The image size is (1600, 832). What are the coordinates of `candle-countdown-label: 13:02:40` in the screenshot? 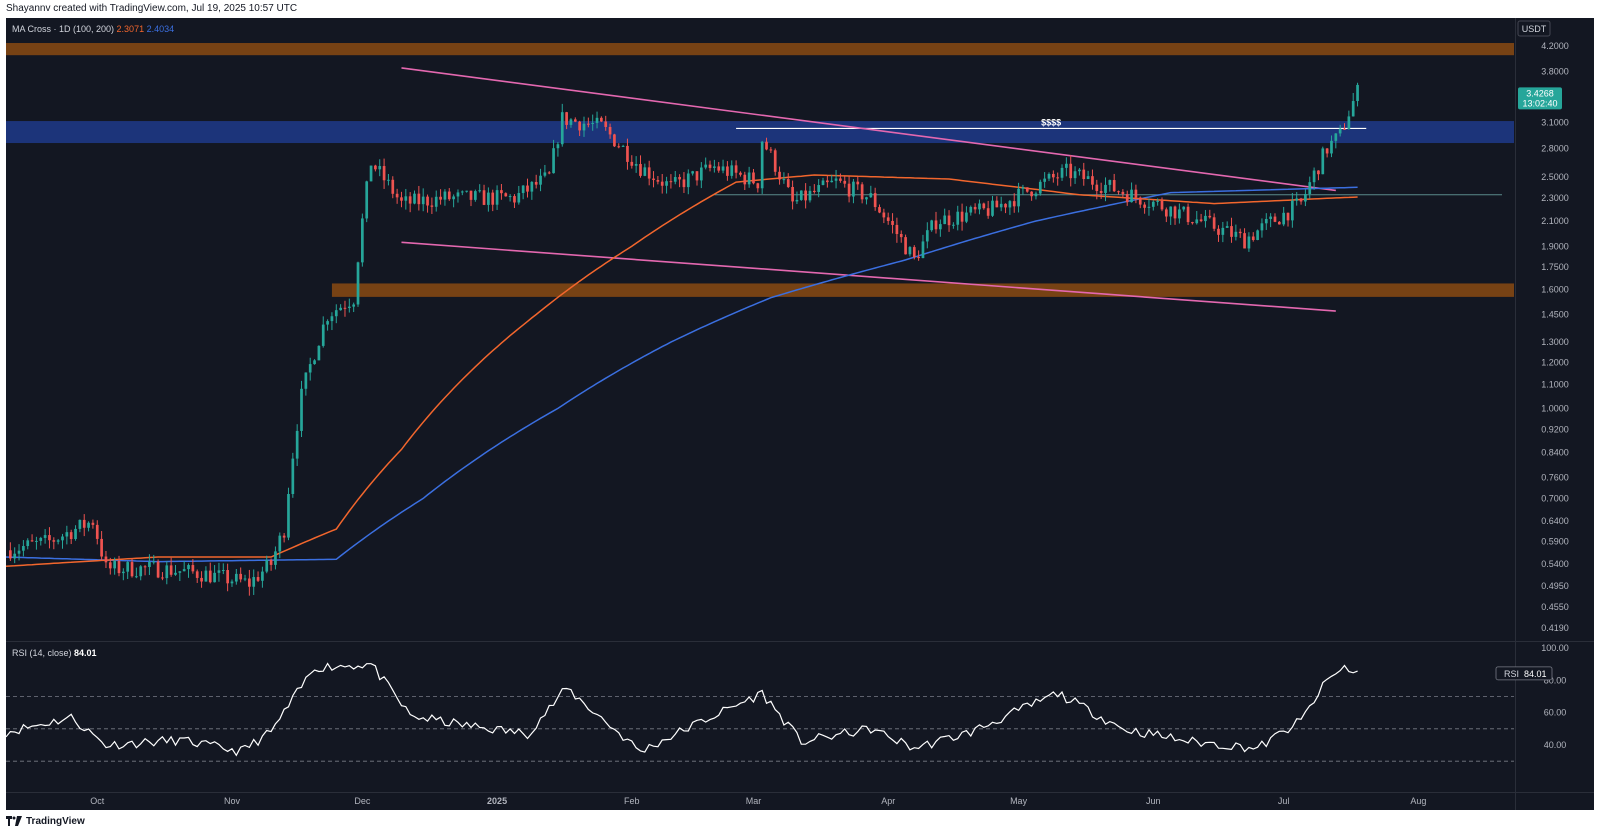 It's located at (1539, 103).